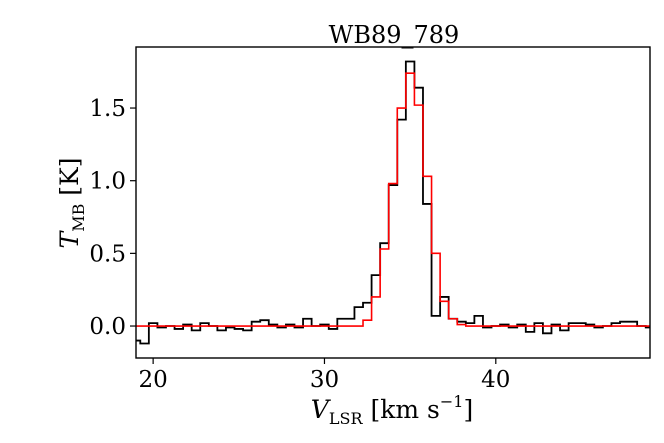 The image size is (664, 443). What do you see at coordinates (107, 109) in the screenshot?
I see `y-tick-label: 1.5` at bounding box center [107, 109].